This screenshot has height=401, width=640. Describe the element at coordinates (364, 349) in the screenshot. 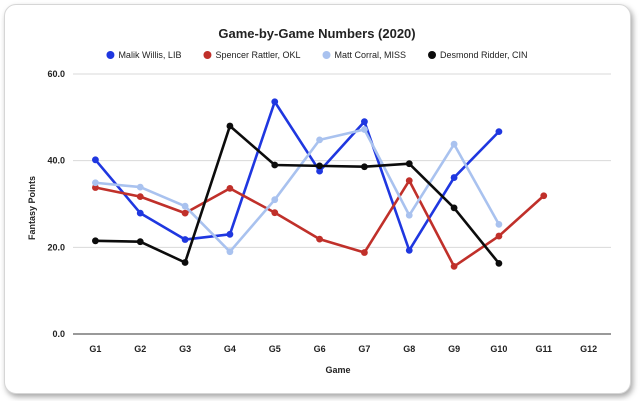

I see `x-tick-label: G7` at that location.